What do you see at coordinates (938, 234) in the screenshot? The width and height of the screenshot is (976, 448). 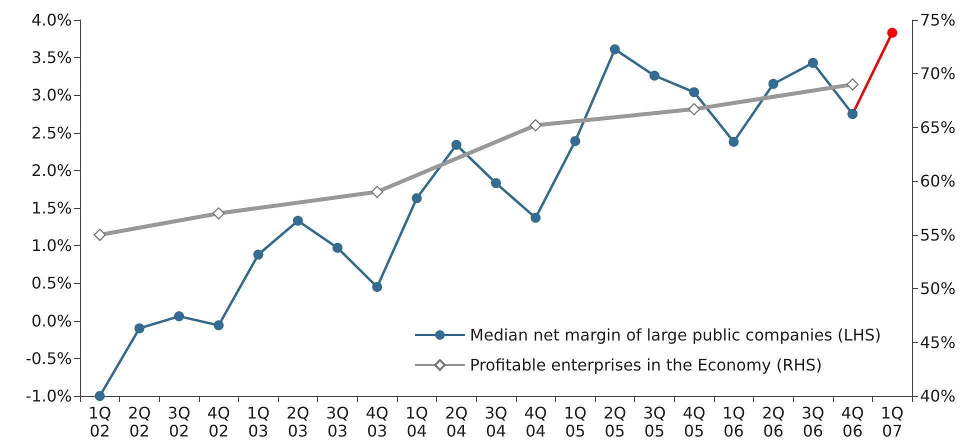 I see `y2-tick-label: 55%` at bounding box center [938, 234].